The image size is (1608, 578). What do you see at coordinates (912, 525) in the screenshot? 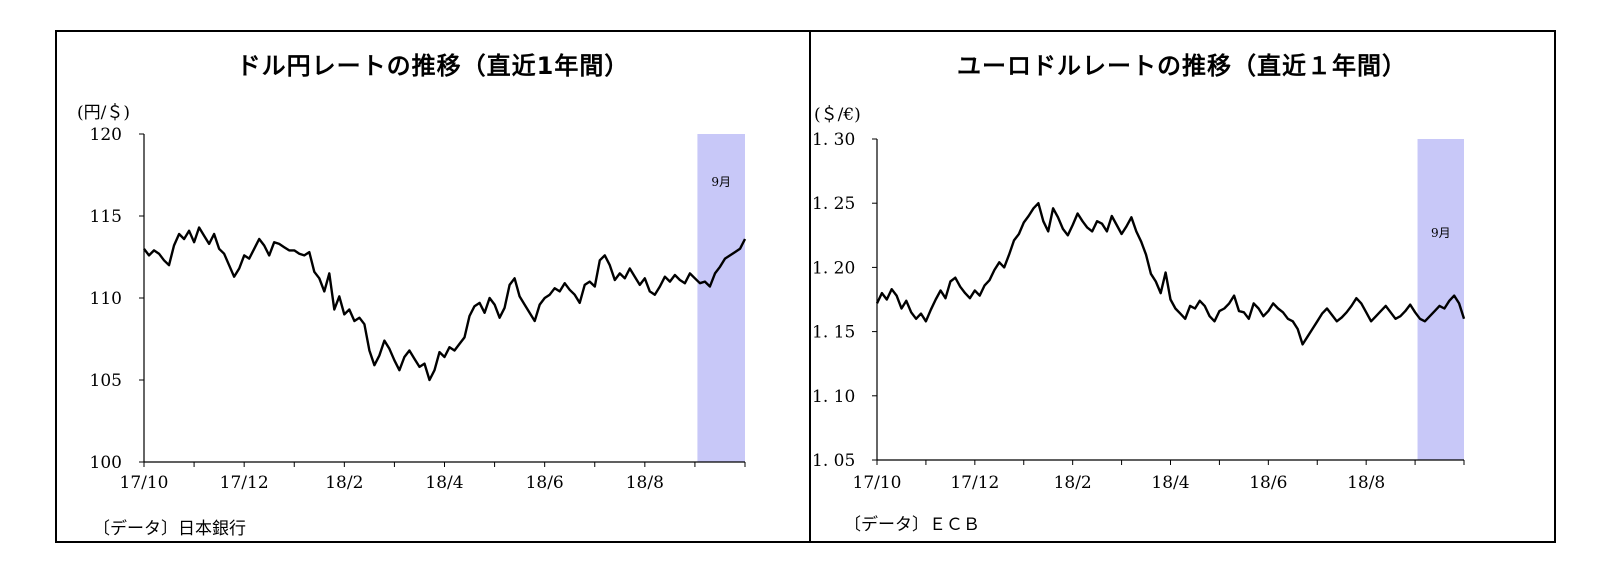
I see `data-source-note: 〔データ〕ＥＣＢ` at bounding box center [912, 525].